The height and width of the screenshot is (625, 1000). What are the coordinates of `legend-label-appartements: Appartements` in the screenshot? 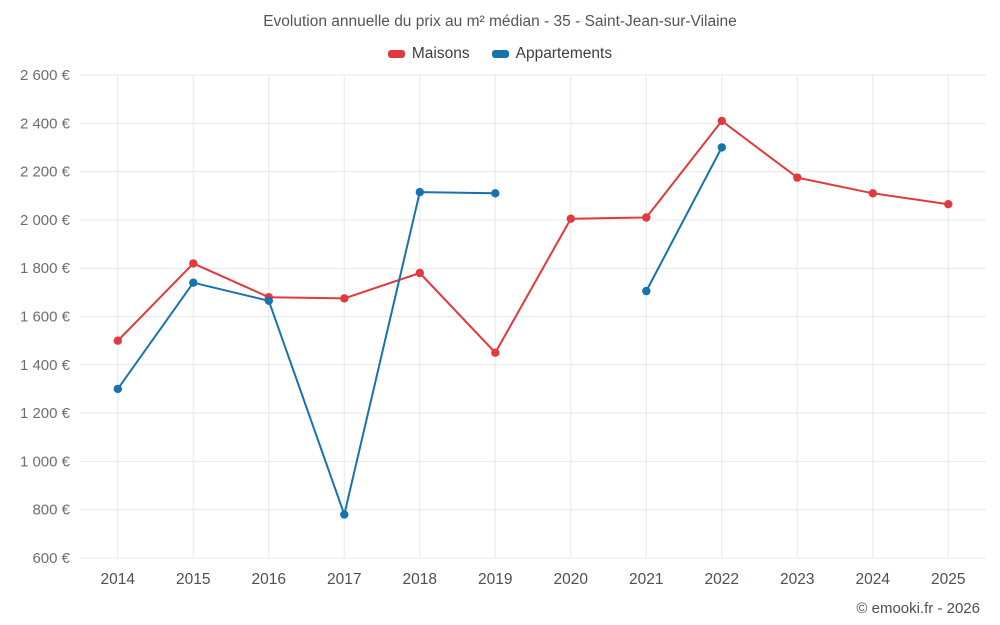 It's located at (564, 53).